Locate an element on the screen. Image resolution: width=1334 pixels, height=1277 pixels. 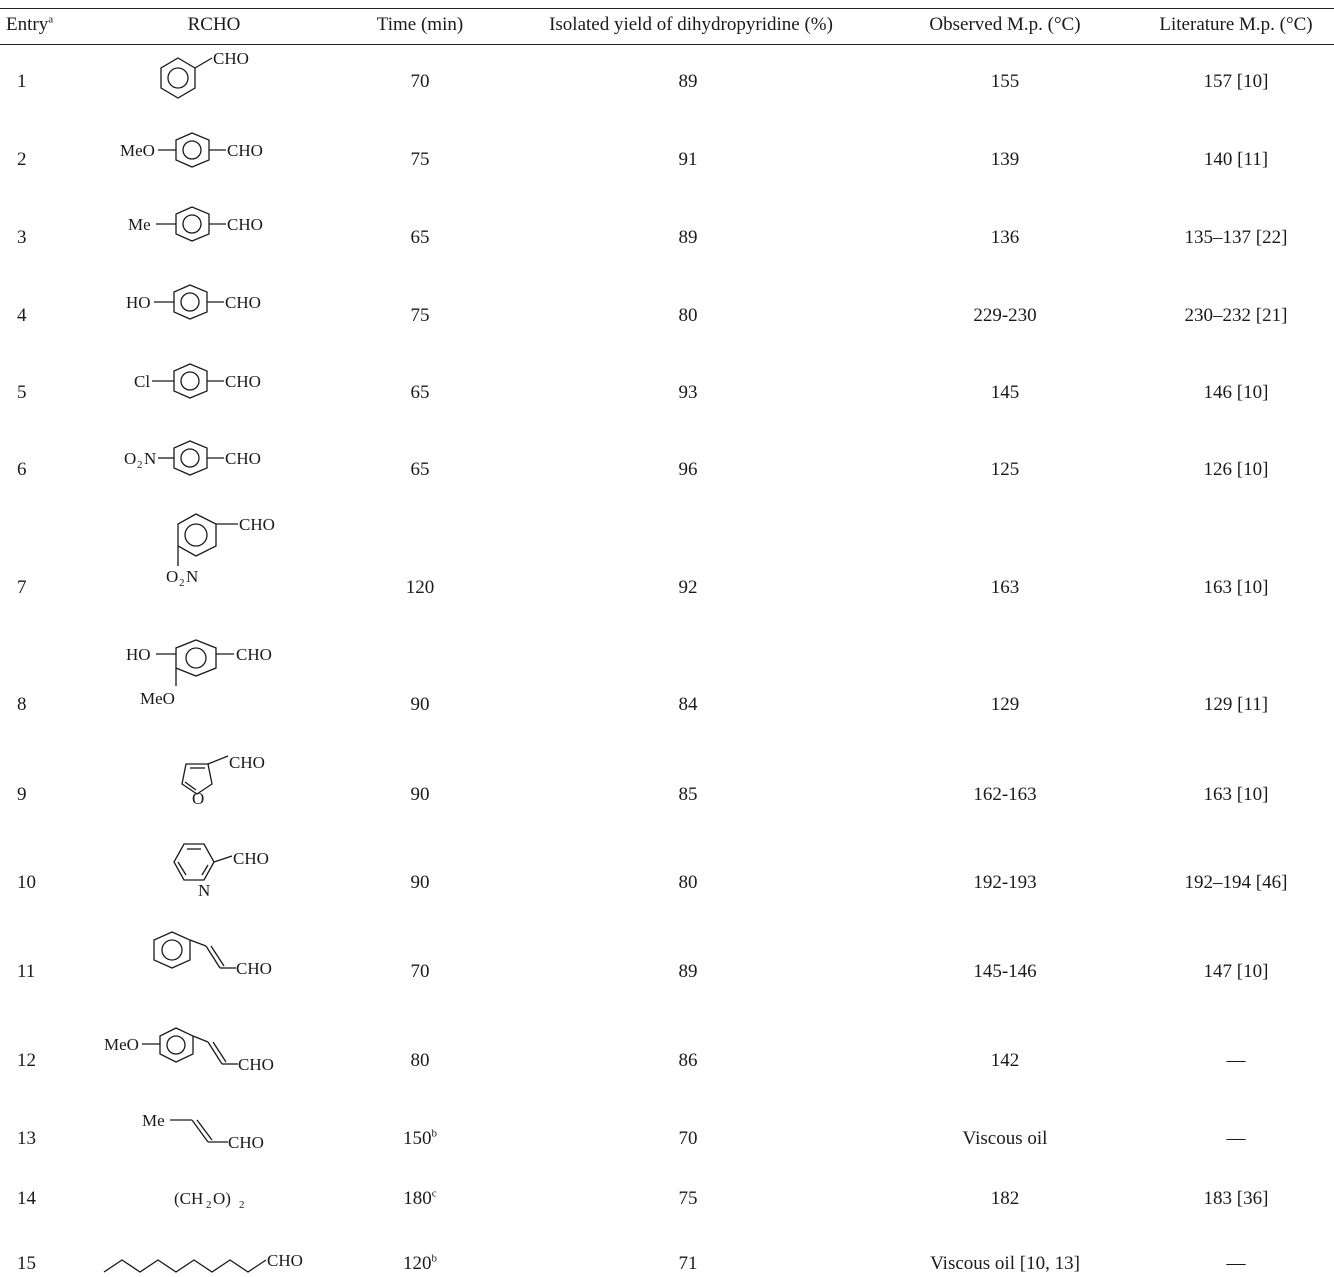
structure-cinnamaldehyde: CHO is located at coordinates (225, 956).